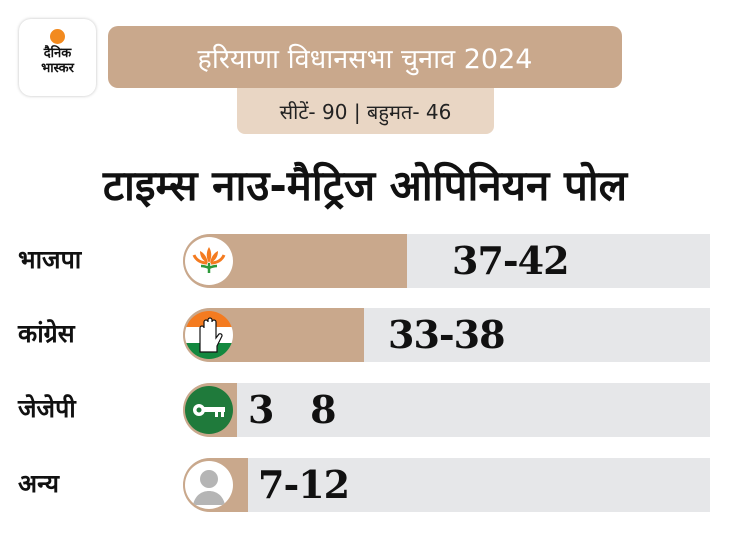 Image resolution: width=730 pixels, height=533 pixels. Describe the element at coordinates (446, 261) in the screenshot. I see `bar-track` at that location.